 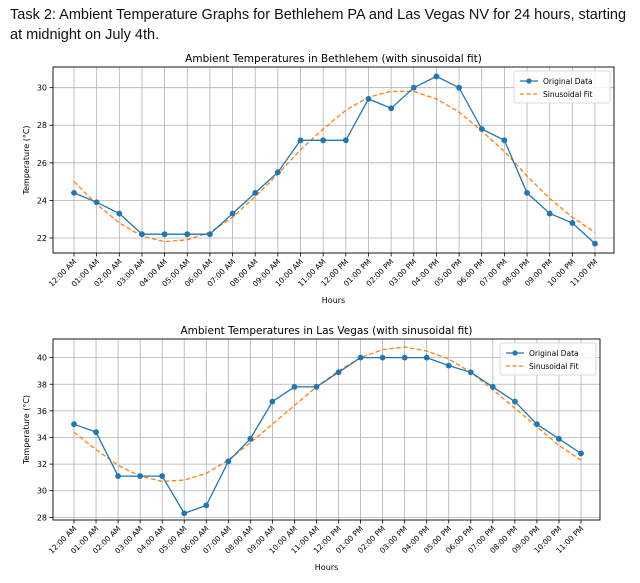 What do you see at coordinates (42, 437) in the screenshot?
I see `y-tick-label: 34` at bounding box center [42, 437].